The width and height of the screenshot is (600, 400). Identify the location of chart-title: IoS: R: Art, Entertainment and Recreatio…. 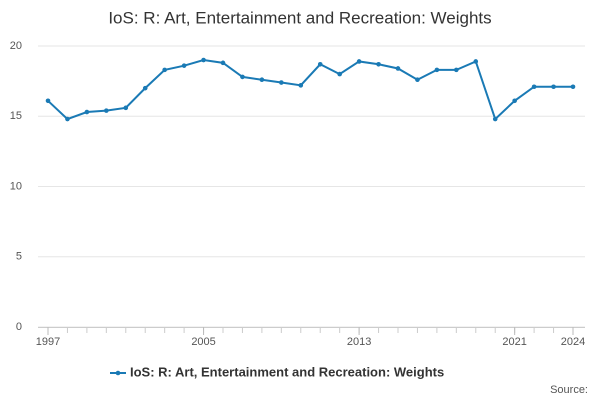
(299, 17).